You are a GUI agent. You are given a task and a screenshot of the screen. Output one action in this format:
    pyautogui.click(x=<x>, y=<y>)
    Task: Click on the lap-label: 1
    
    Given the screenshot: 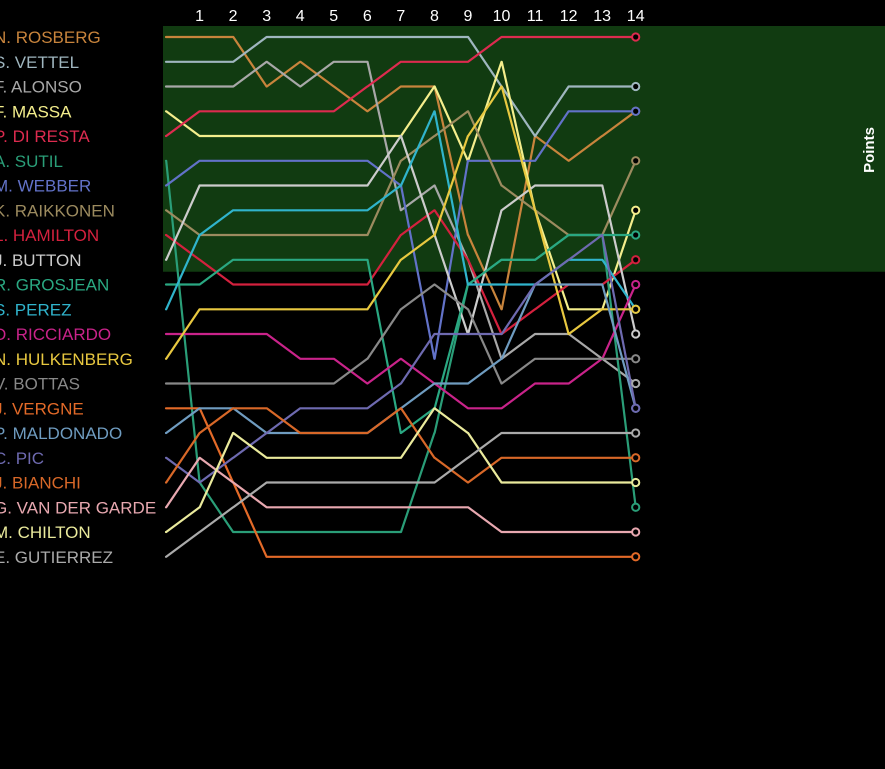 What is the action you would take?
    pyautogui.click(x=199, y=16)
    